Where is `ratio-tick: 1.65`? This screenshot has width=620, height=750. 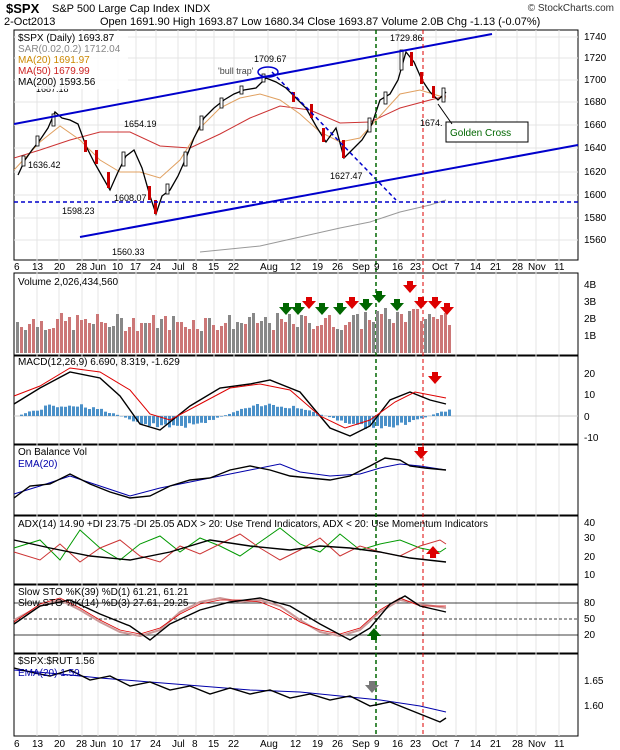
ratio-tick: 1.65 is located at coordinates (594, 681).